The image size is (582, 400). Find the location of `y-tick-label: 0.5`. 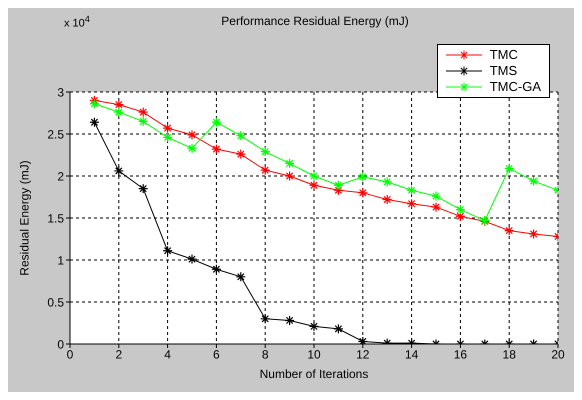

y-tick-label: 0.5 is located at coordinates (55, 302).